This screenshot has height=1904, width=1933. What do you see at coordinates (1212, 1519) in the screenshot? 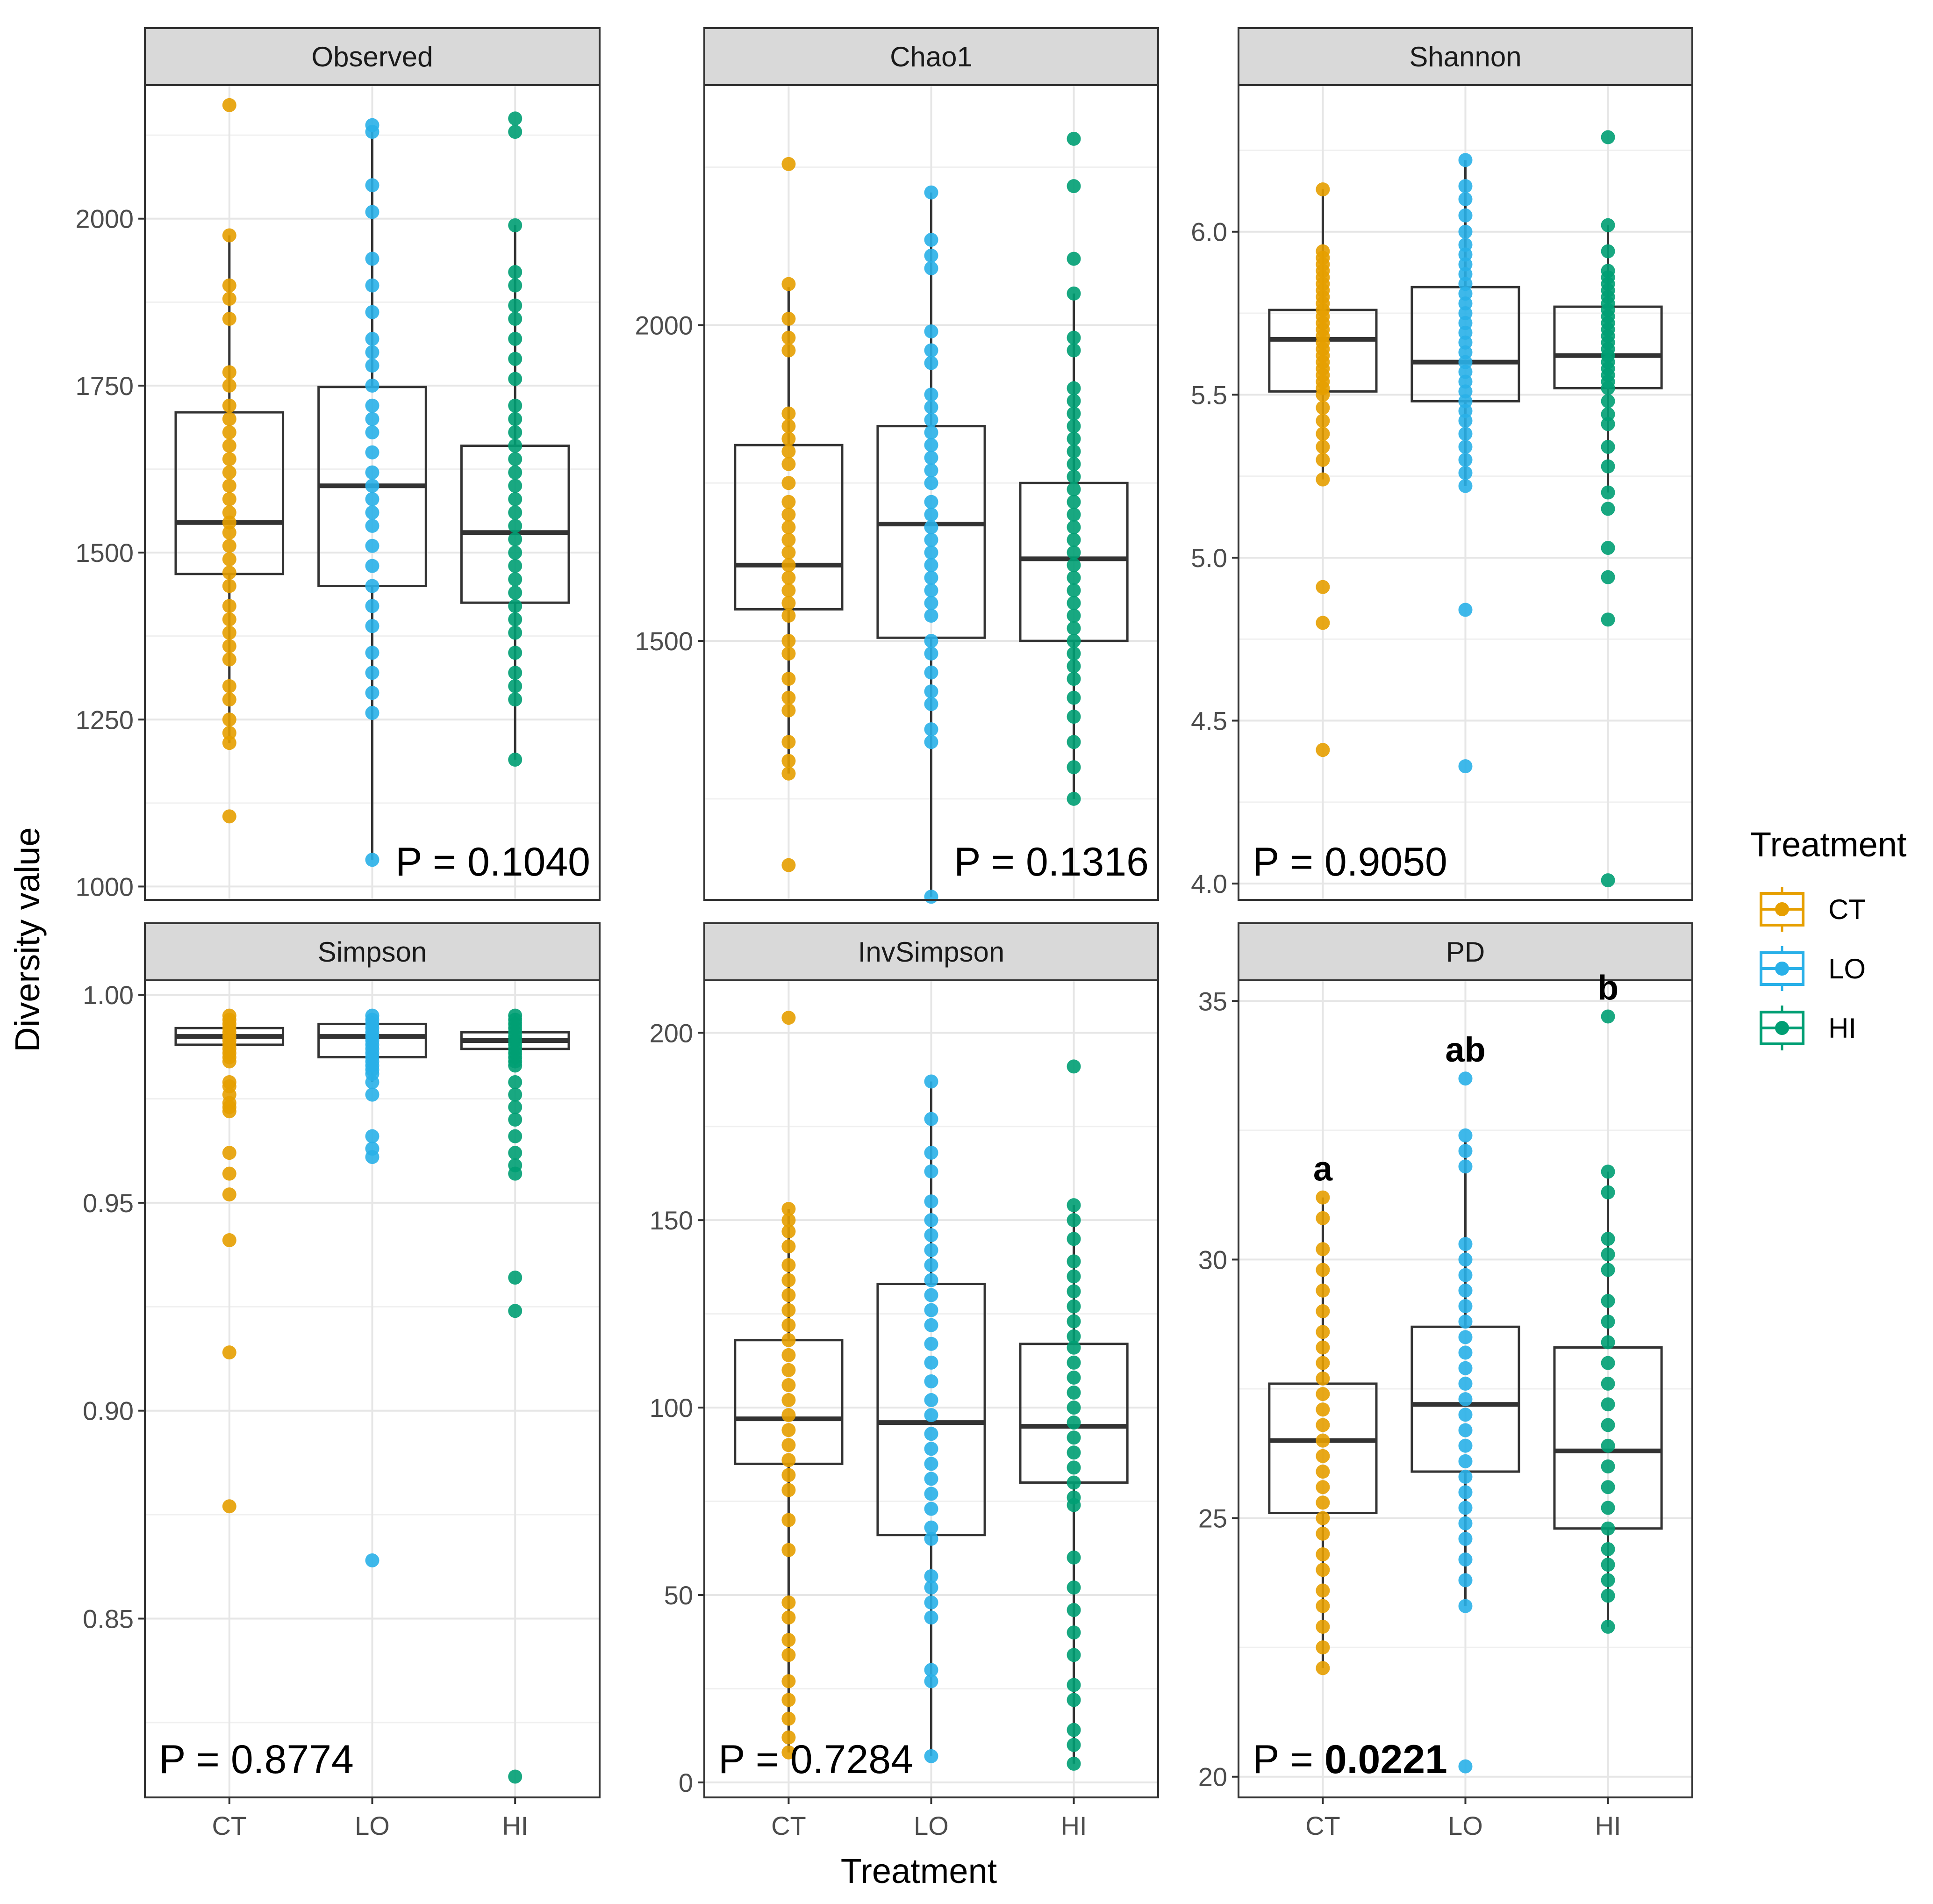
I see `y-tick-label: 25` at bounding box center [1212, 1519].